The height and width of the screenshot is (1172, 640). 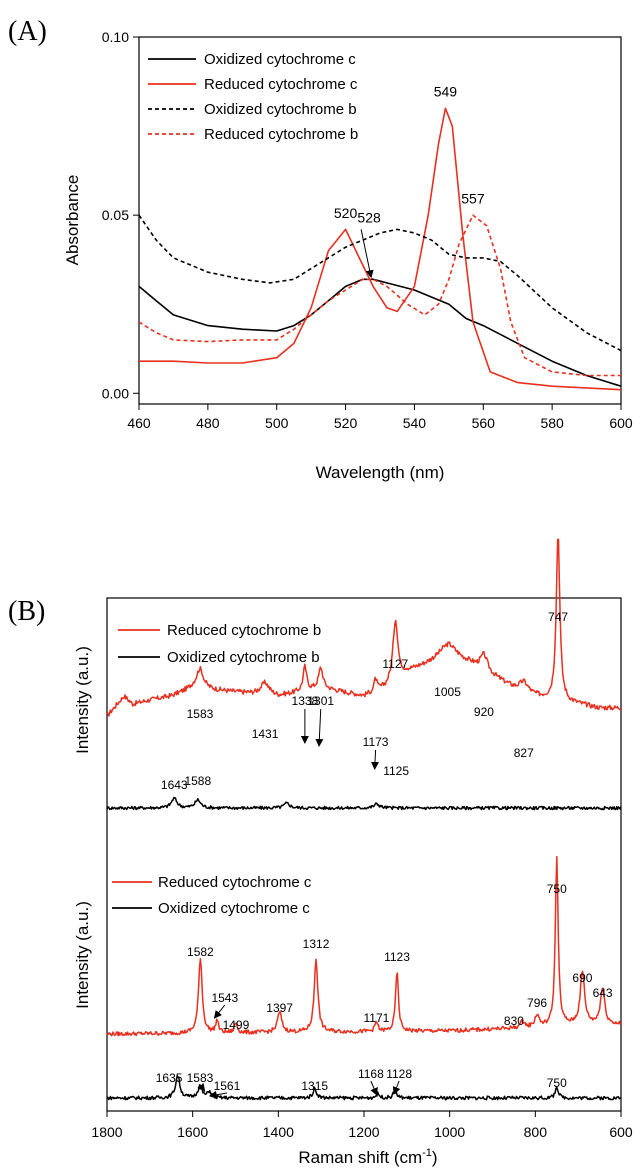 What do you see at coordinates (409, 181) in the screenshot?
I see `panel-a-annotations: 520 528 549 557` at bounding box center [409, 181].